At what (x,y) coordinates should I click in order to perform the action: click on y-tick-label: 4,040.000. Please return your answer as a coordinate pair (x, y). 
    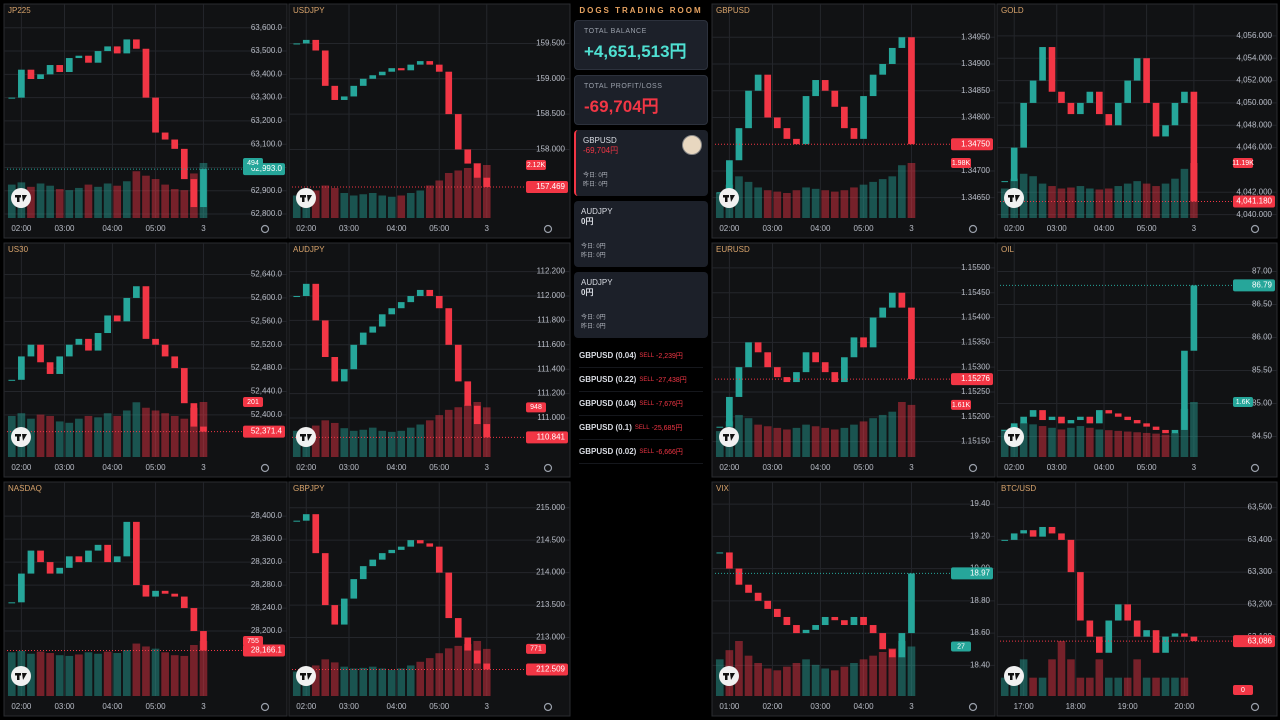
    Looking at the image, I should click on (1254, 214).